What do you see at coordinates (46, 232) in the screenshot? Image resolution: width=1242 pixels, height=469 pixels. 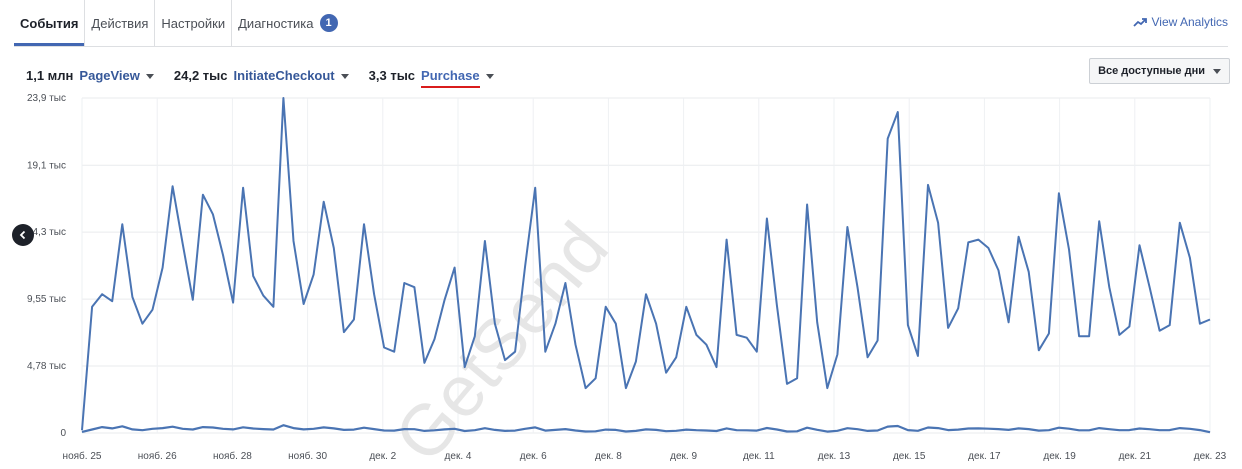 I see `y-tick-label: 14,3 тыс` at bounding box center [46, 232].